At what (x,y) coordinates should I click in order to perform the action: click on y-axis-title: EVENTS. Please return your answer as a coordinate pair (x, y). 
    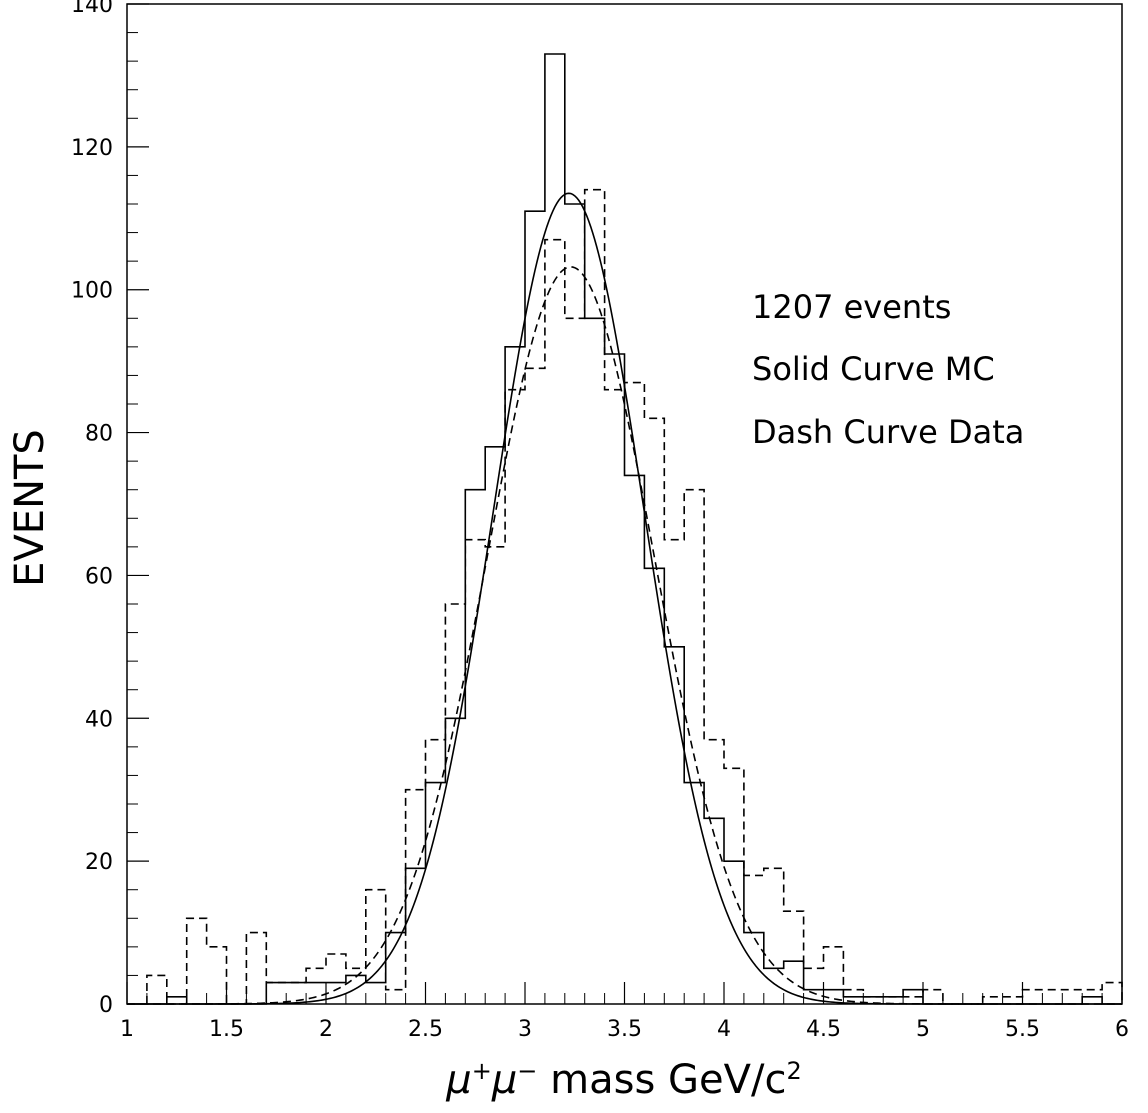
    Looking at the image, I should click on (30, 508).